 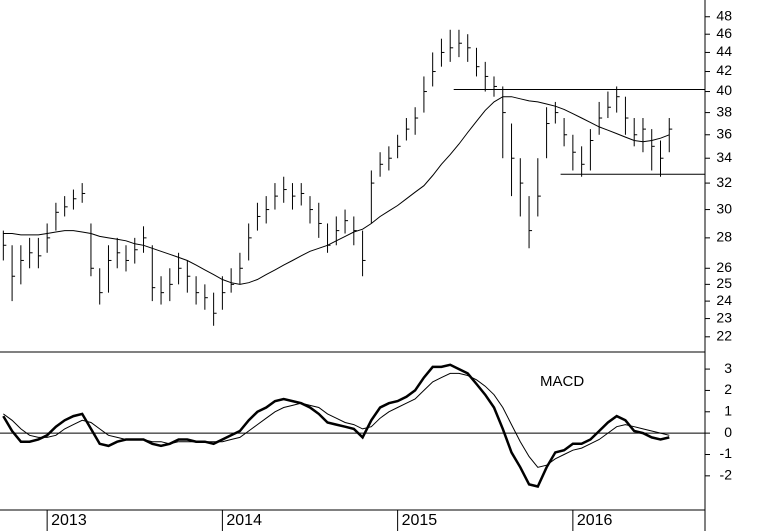 I want to click on y-tick-label: 24, so click(x=724, y=300).